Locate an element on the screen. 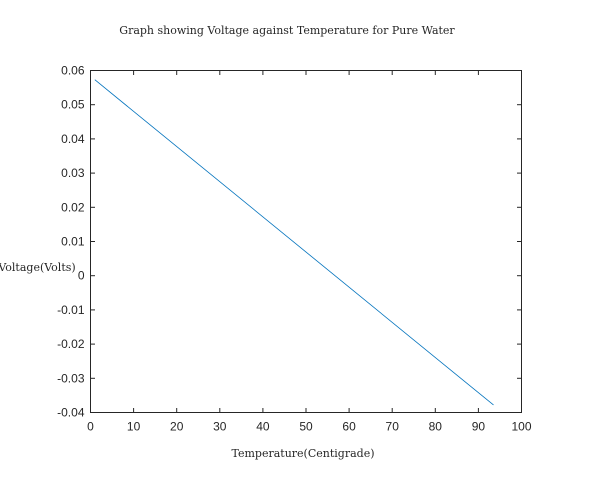  y-tick-label: -0.01 is located at coordinates (71, 310).